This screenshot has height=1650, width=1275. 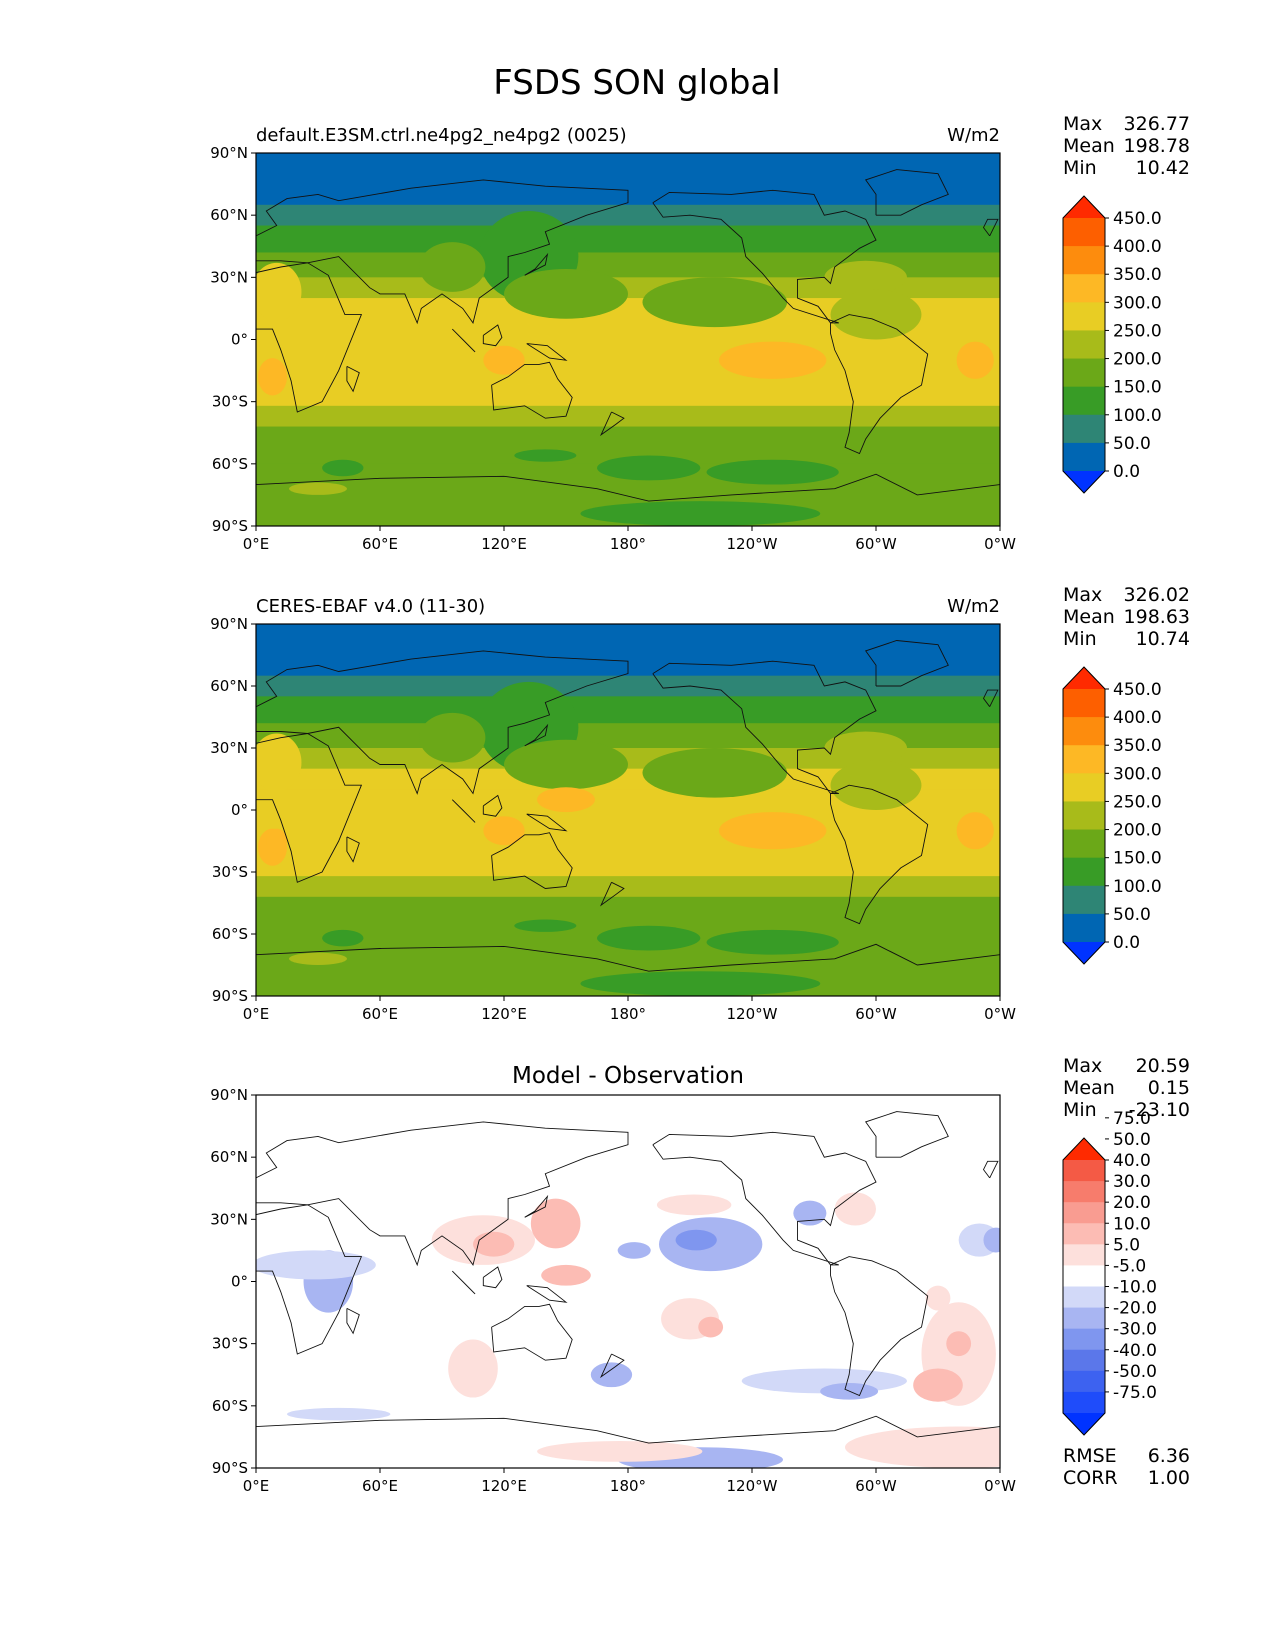 What do you see at coordinates (1137, 416) in the screenshot?
I see `colorbar-label: 100.0` at bounding box center [1137, 416].